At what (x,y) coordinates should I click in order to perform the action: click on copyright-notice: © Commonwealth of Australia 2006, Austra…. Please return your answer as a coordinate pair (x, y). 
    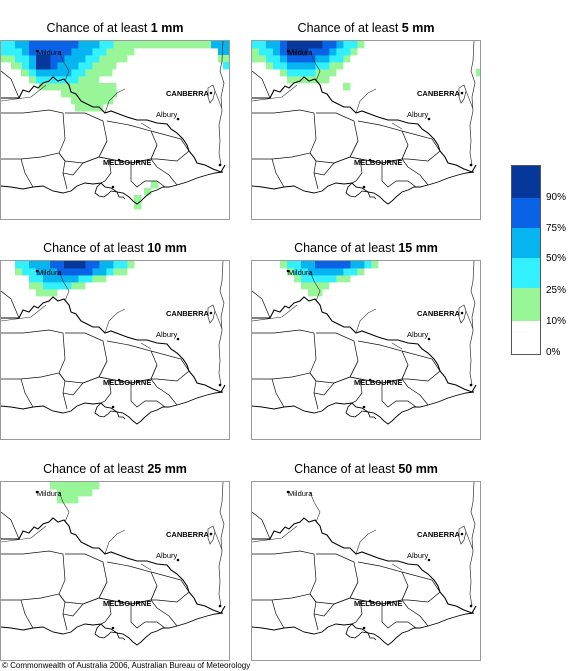
    Looking at the image, I should click on (126, 665).